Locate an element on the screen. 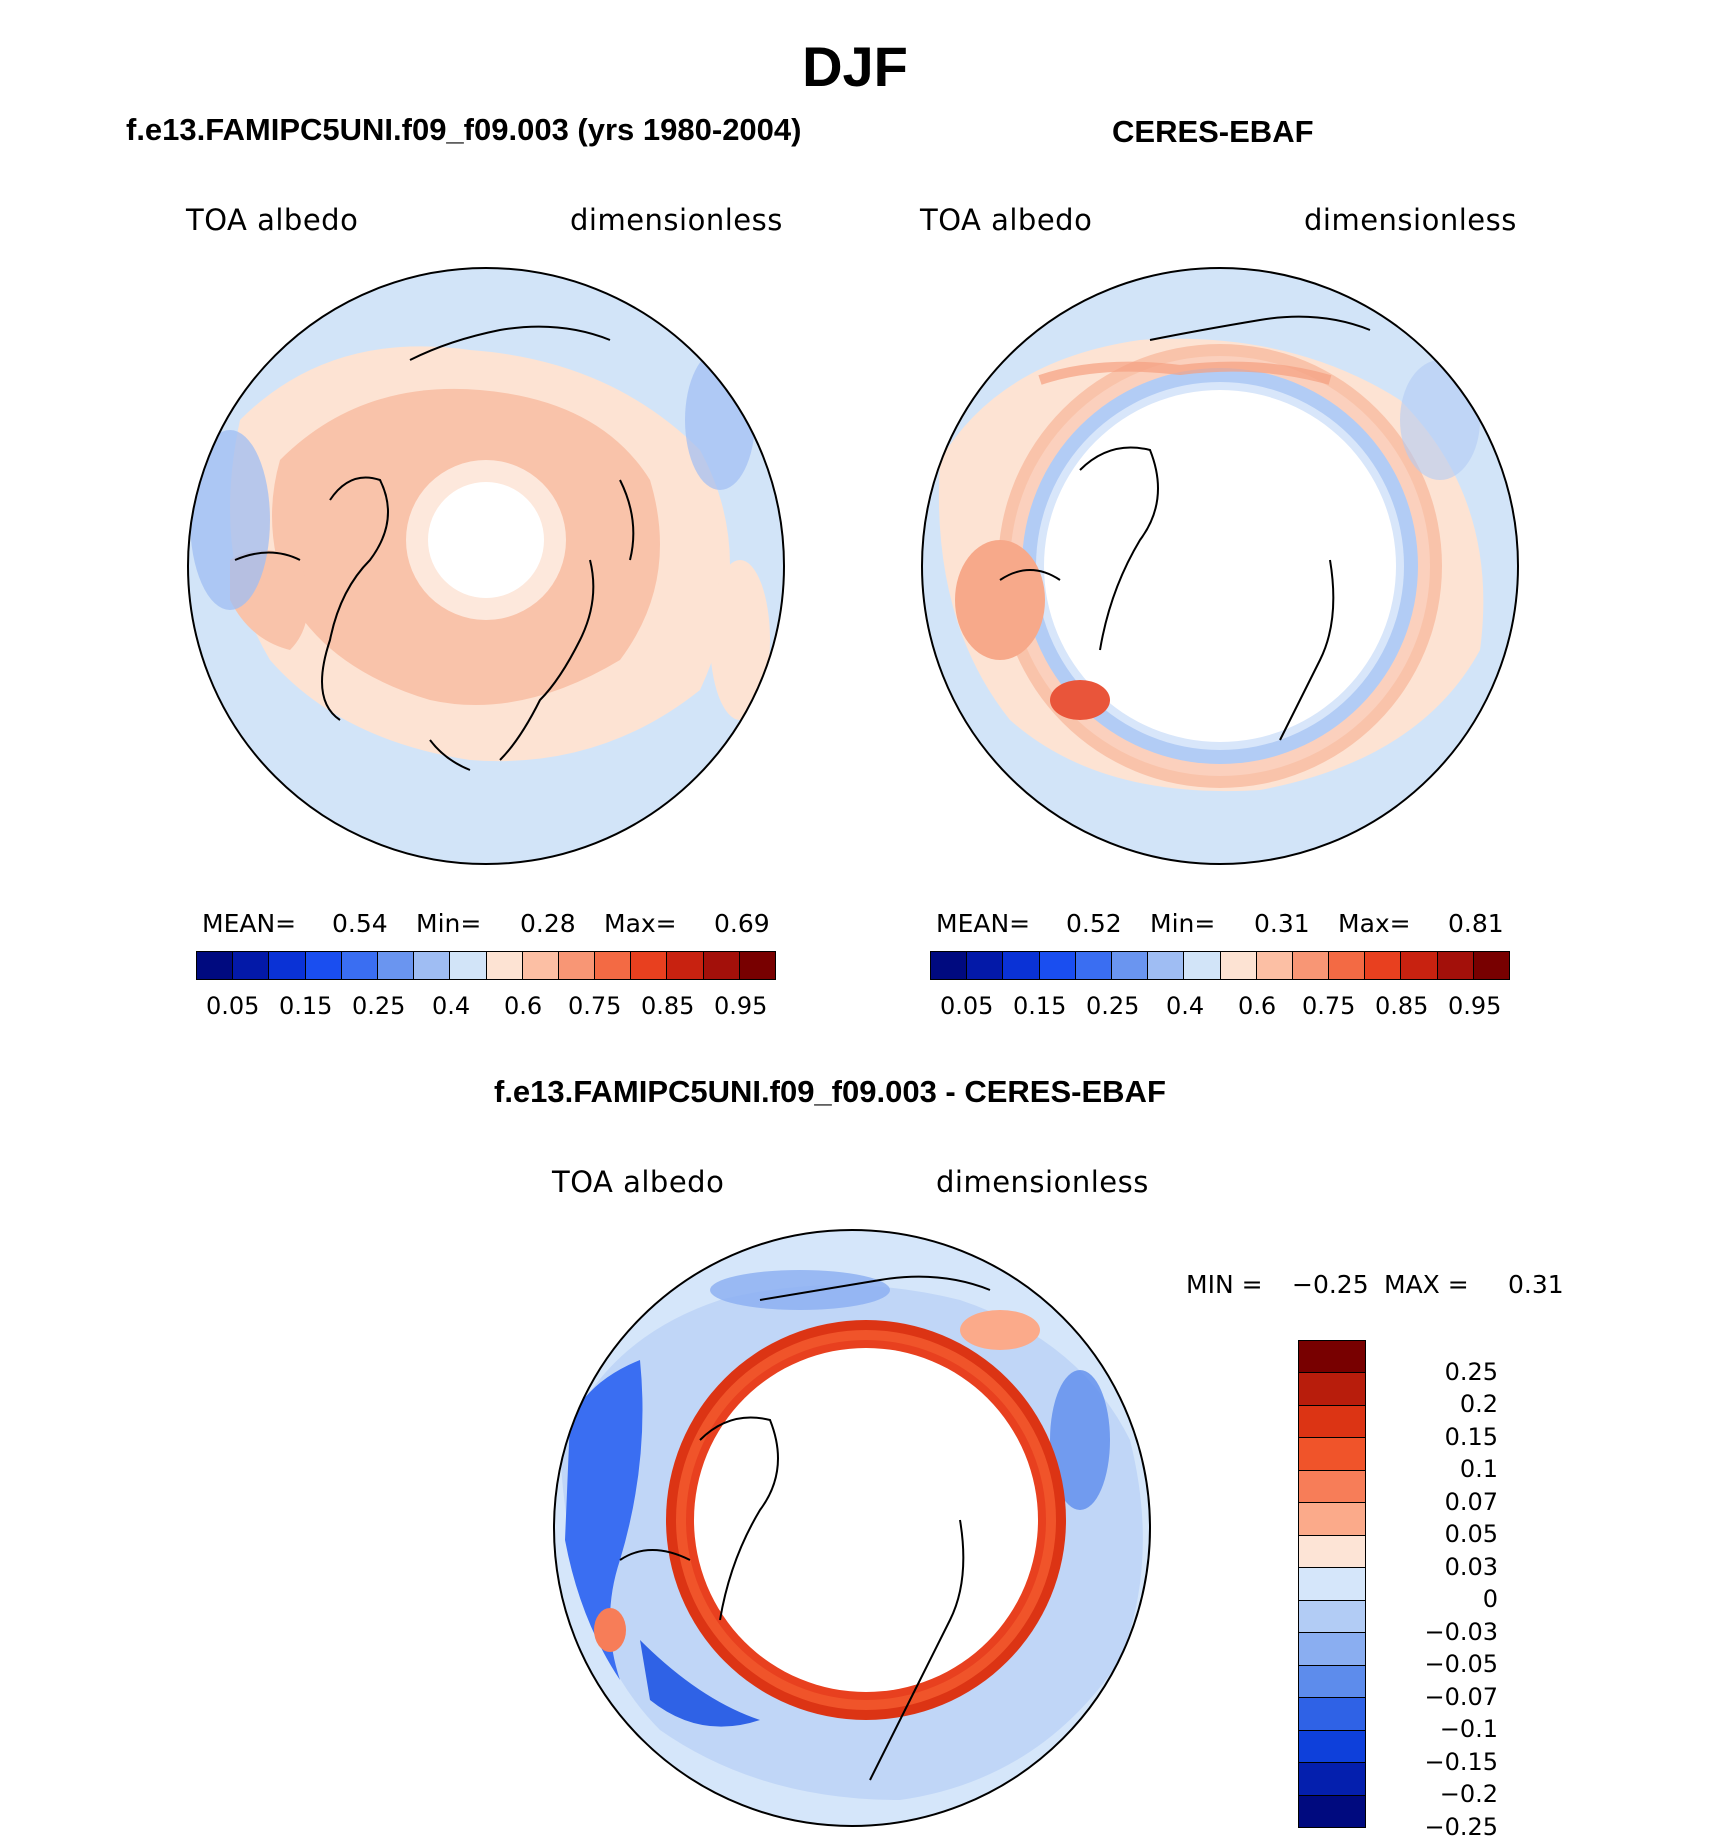 This screenshot has height=1841, width=1710. colorbar-tick-label: 0.75 is located at coordinates (595, 1006).